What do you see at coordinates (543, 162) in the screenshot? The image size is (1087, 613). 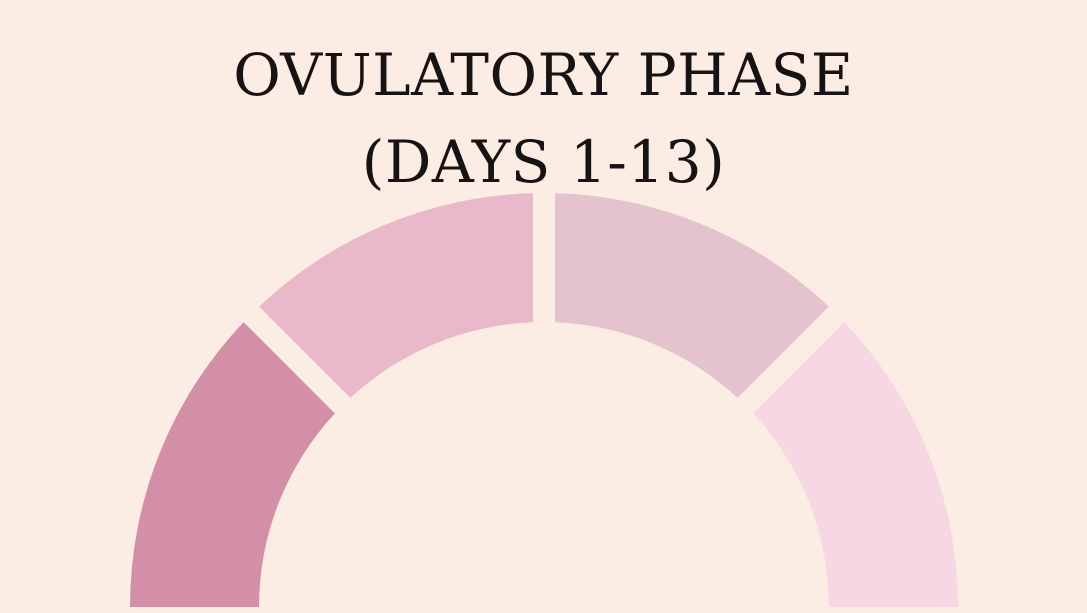 I see `phase-days-subtitle: (DAYS 1-13)` at bounding box center [543, 162].